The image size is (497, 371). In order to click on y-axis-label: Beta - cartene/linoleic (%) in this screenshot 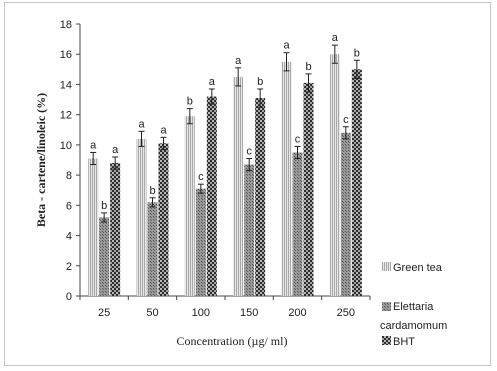, I will do `click(41, 160)`.